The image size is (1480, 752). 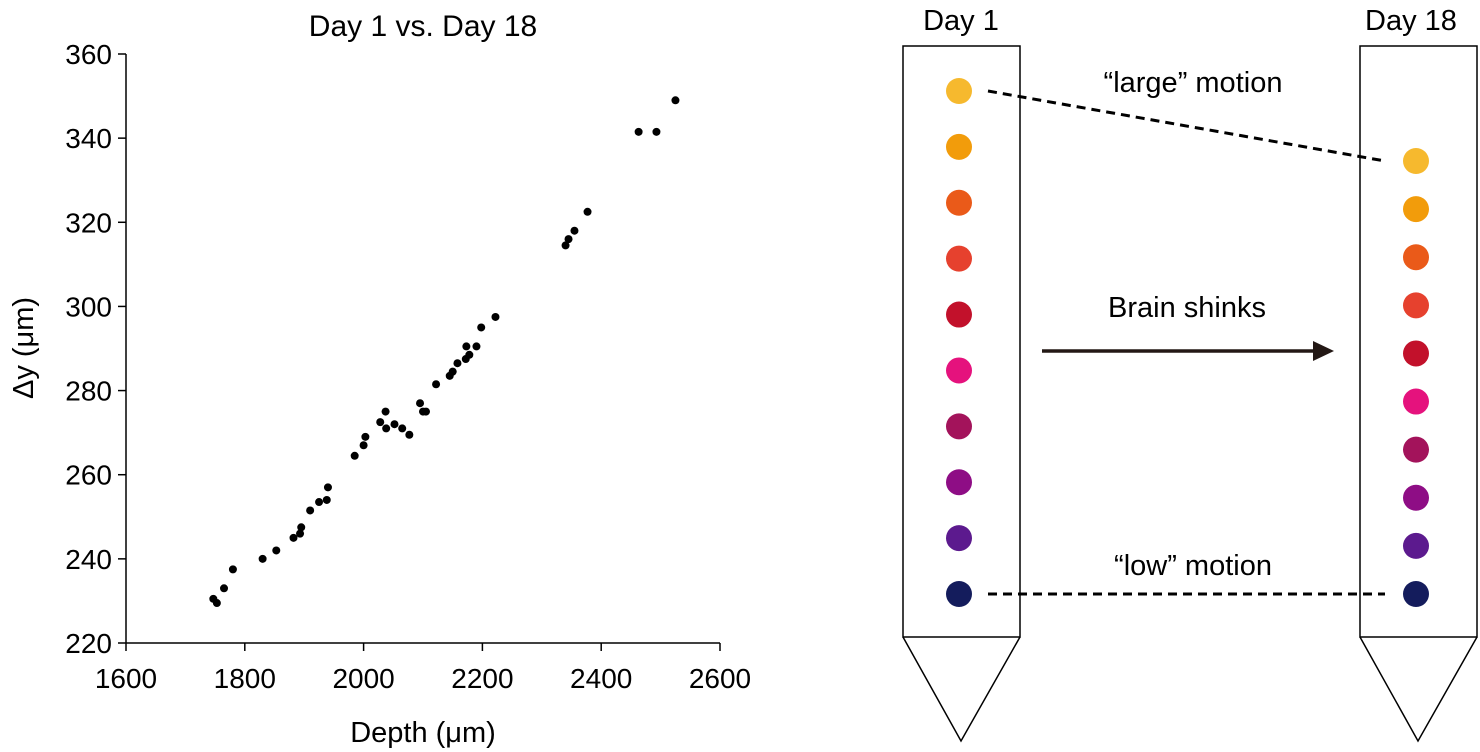 What do you see at coordinates (1323, 351) in the screenshot?
I see `shrink-arrow-head` at bounding box center [1323, 351].